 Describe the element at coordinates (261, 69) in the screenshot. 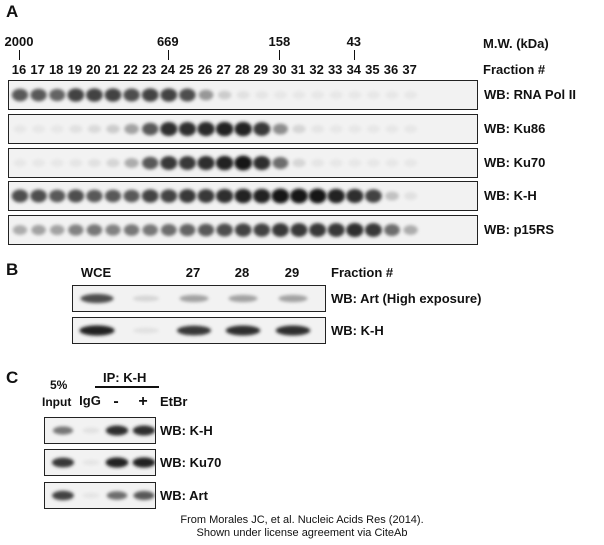

I see `fraction-label-29: 29` at that location.